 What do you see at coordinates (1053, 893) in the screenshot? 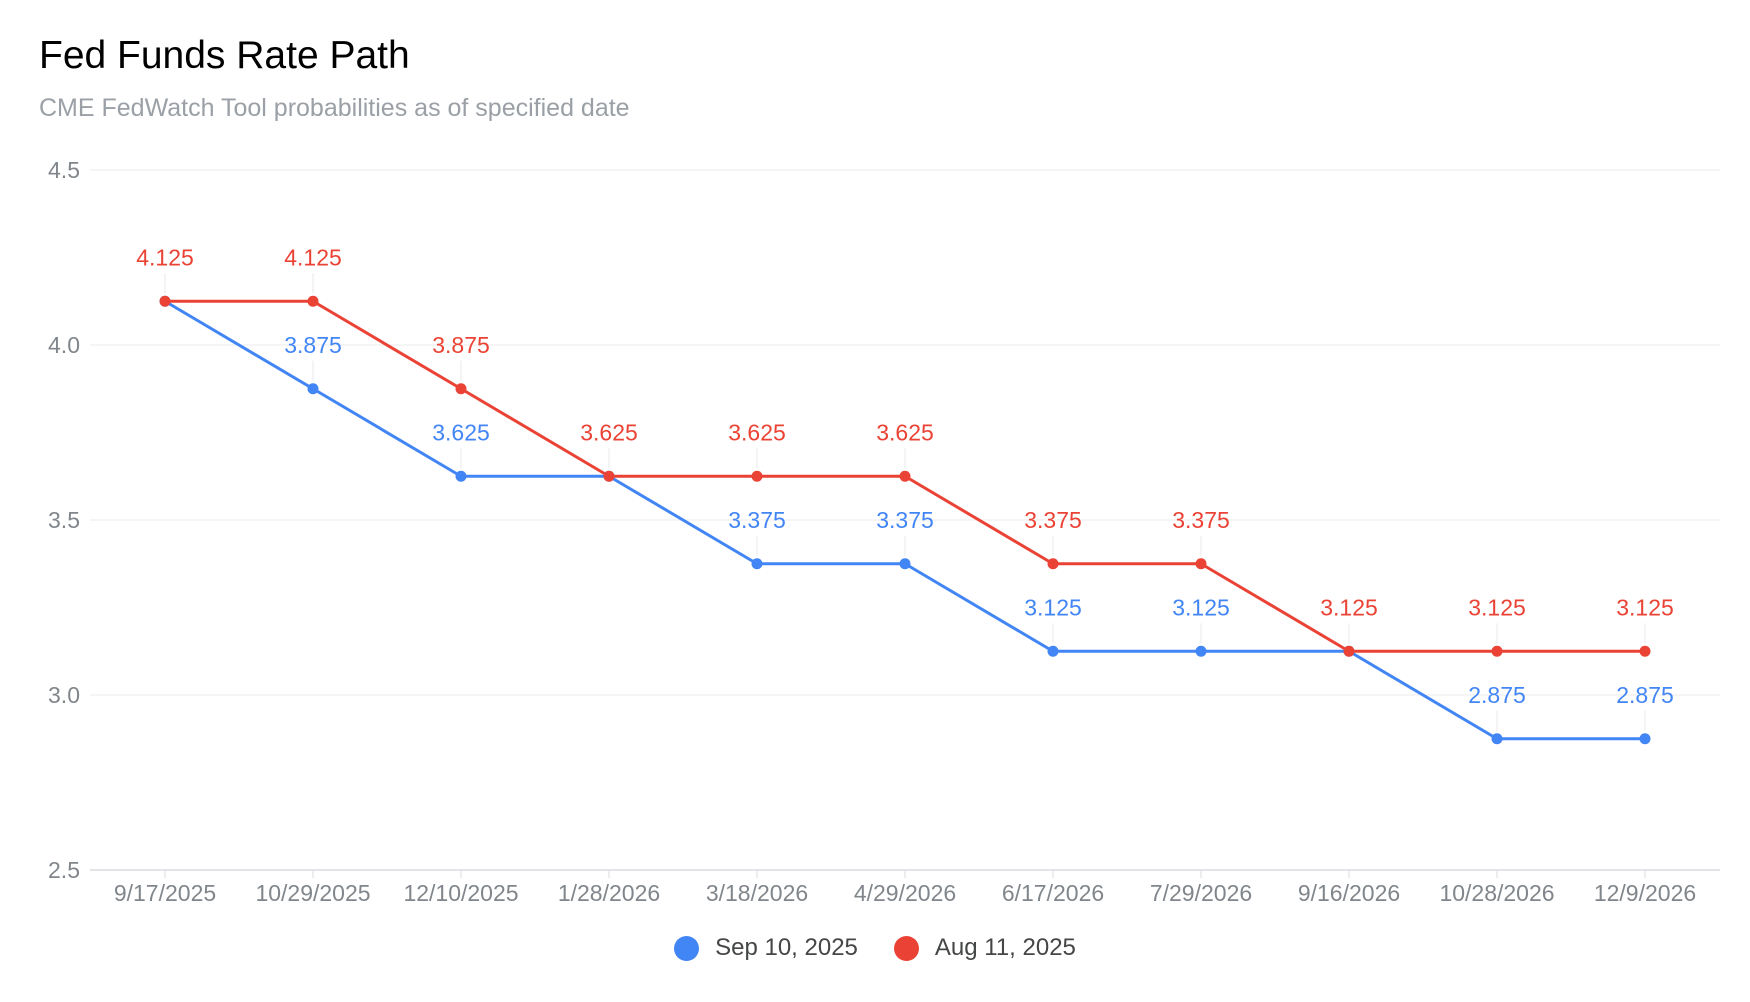
I see `x-tick-label: 6/17/2026` at bounding box center [1053, 893].